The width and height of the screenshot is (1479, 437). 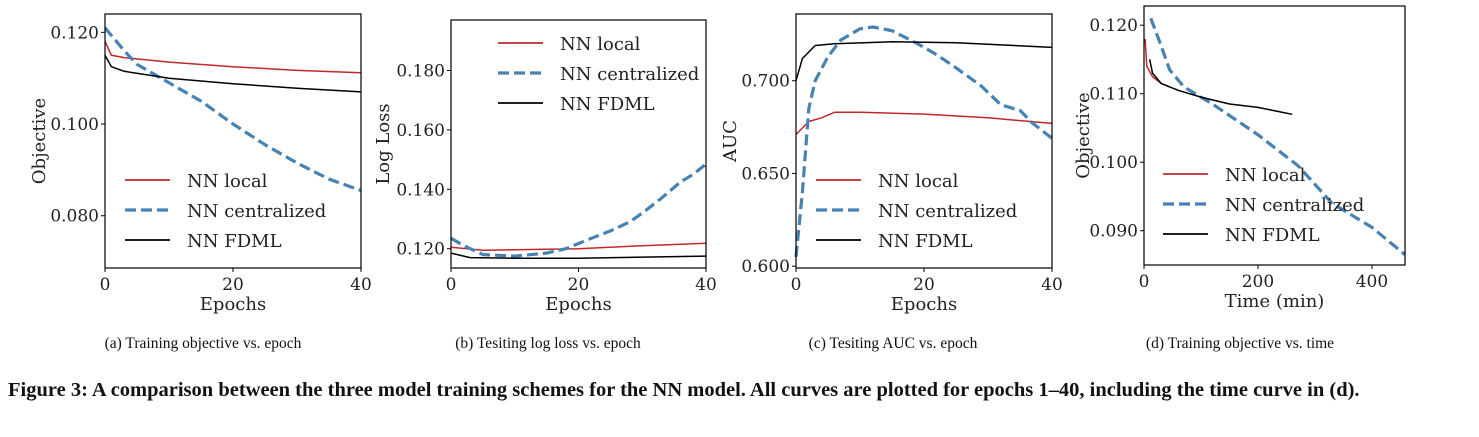 I want to click on subcaption-d: (d) Training objective vs. time, so click(x=1240, y=343).